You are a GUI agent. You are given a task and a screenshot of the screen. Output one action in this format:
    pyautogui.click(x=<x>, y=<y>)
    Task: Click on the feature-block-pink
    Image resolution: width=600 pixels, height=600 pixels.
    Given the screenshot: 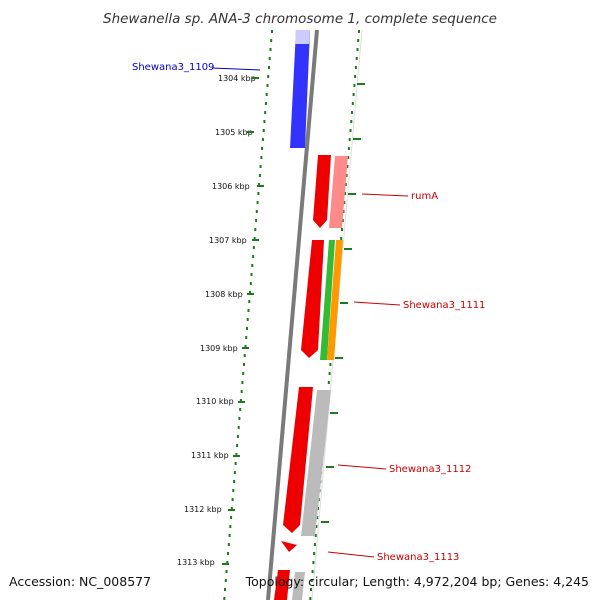 What is the action you would take?
    pyautogui.click(x=338, y=192)
    